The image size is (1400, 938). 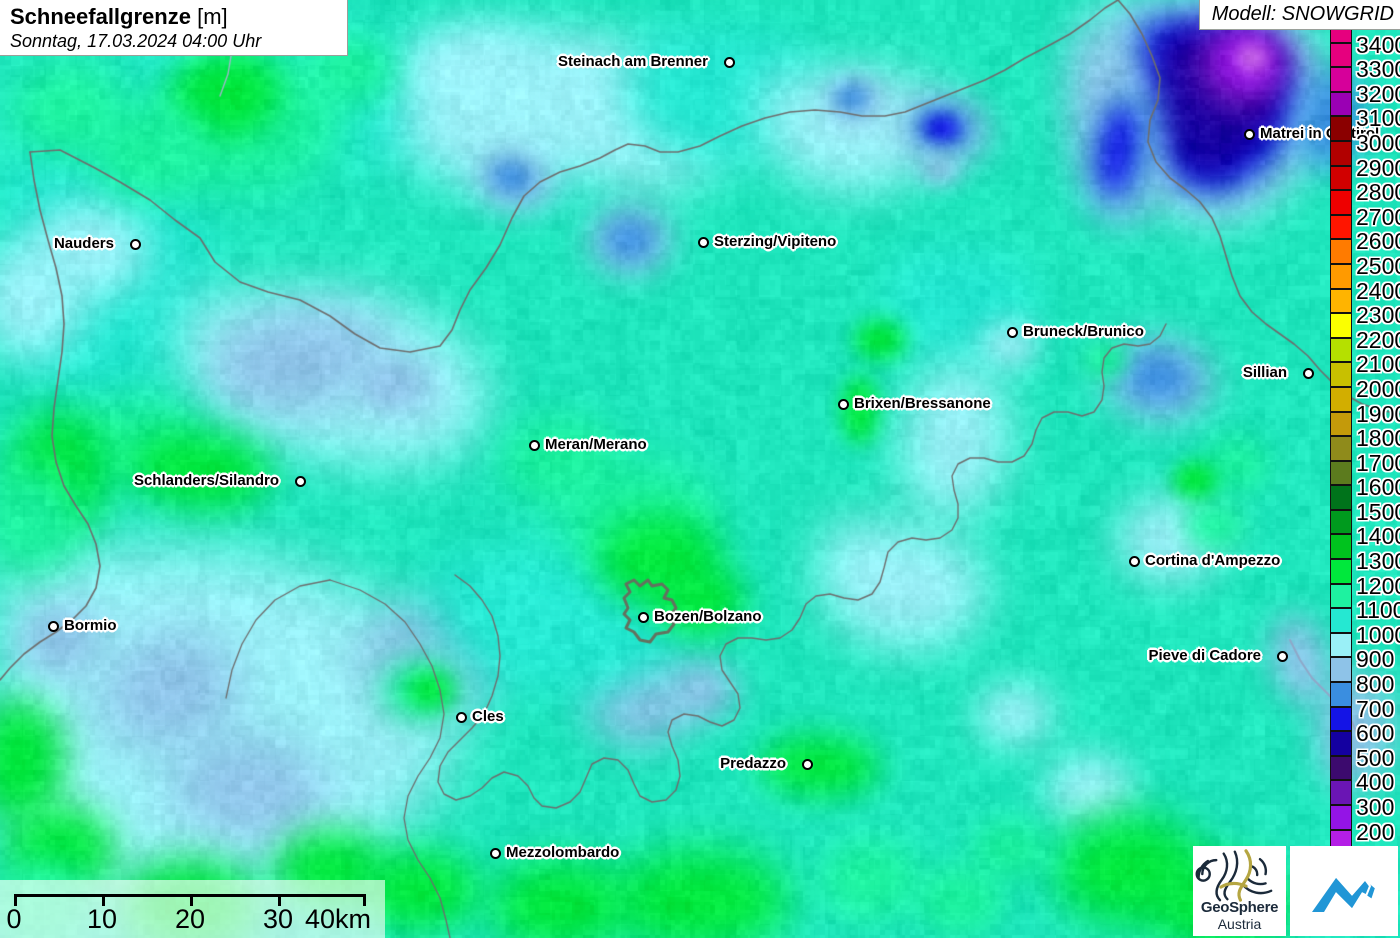 I want to click on city-label: Schlanders/Silandro, so click(x=206, y=480).